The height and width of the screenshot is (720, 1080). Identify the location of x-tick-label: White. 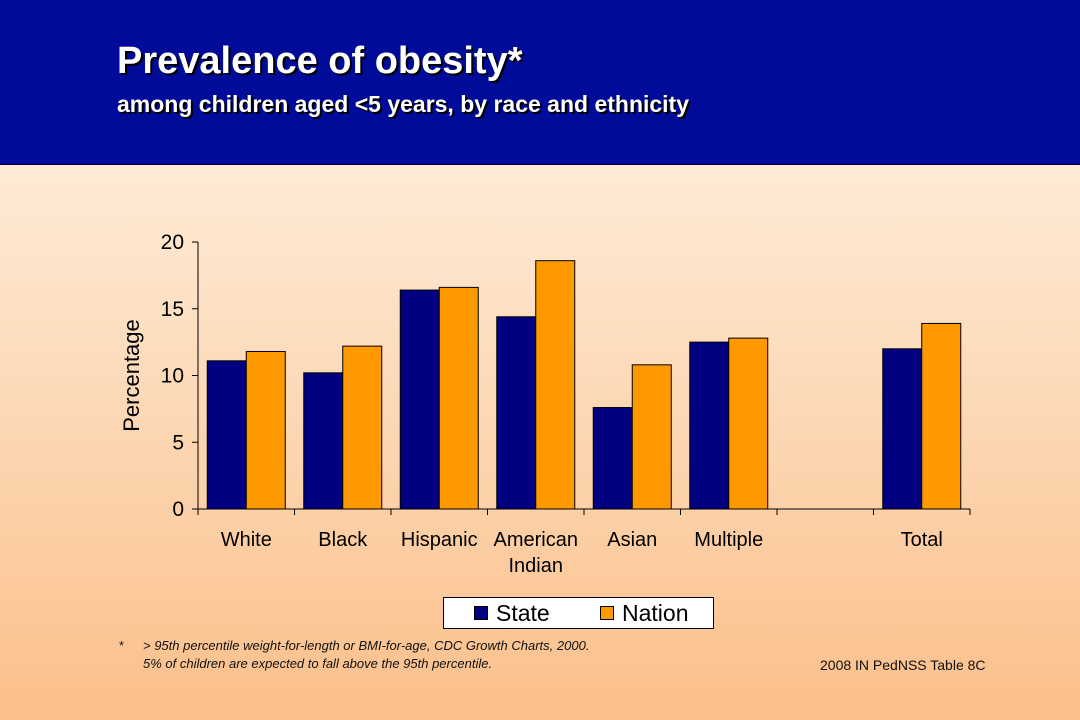
(246, 540).